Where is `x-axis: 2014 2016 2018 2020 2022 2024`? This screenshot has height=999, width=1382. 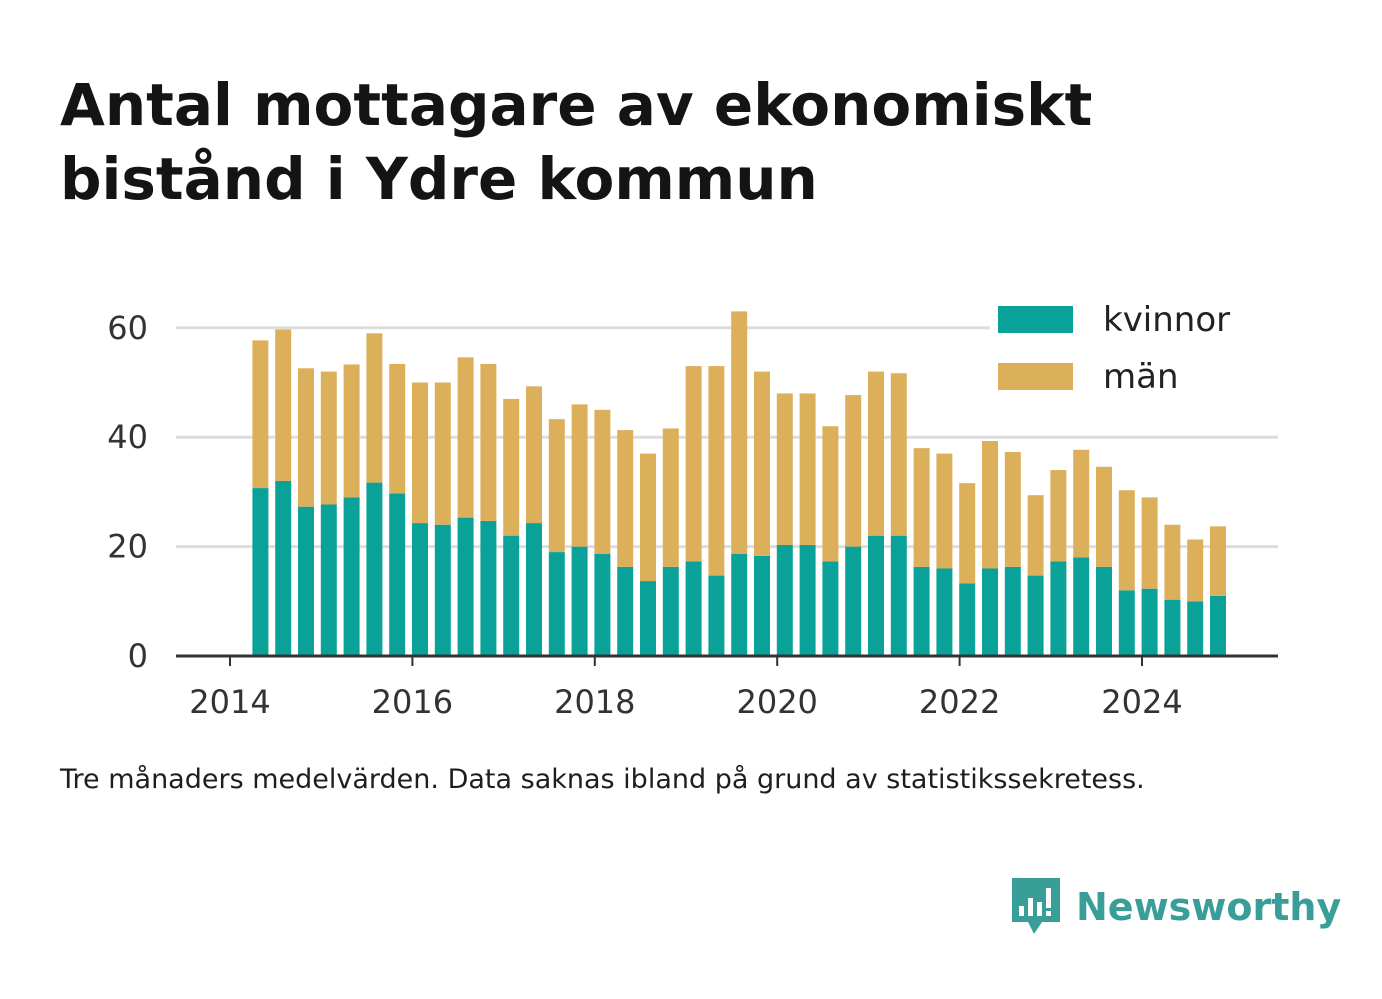 x-axis: 2014 2016 2018 2020 2022 2024 is located at coordinates (727, 687).